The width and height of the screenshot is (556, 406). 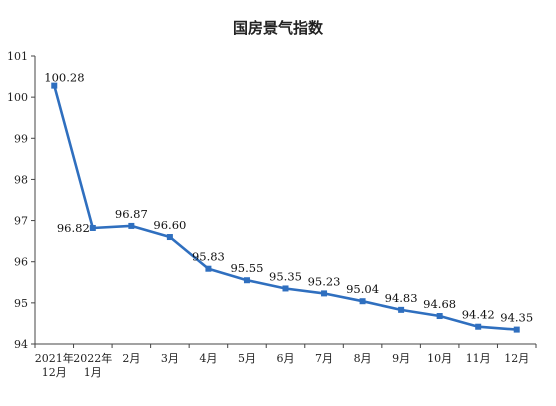 What do you see at coordinates (247, 358) in the screenshot?
I see `x-tick-label: 5月` at bounding box center [247, 358].